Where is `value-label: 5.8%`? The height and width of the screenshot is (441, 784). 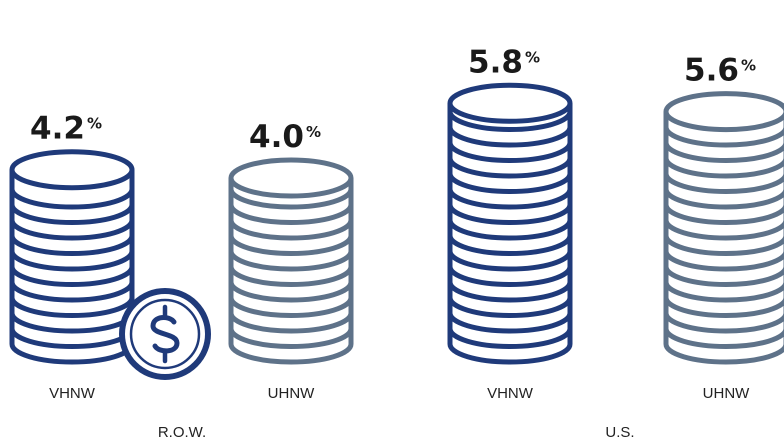 value-label: 5.8% is located at coordinates (504, 62).